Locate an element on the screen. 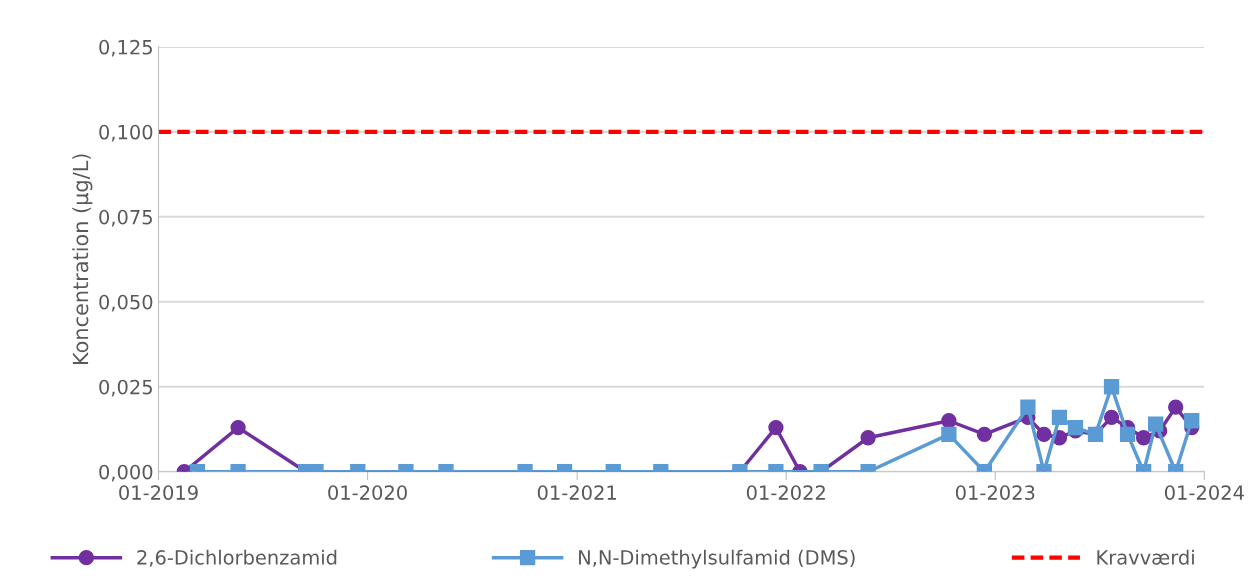  y-tick-label: 0,100 is located at coordinates (126, 133).